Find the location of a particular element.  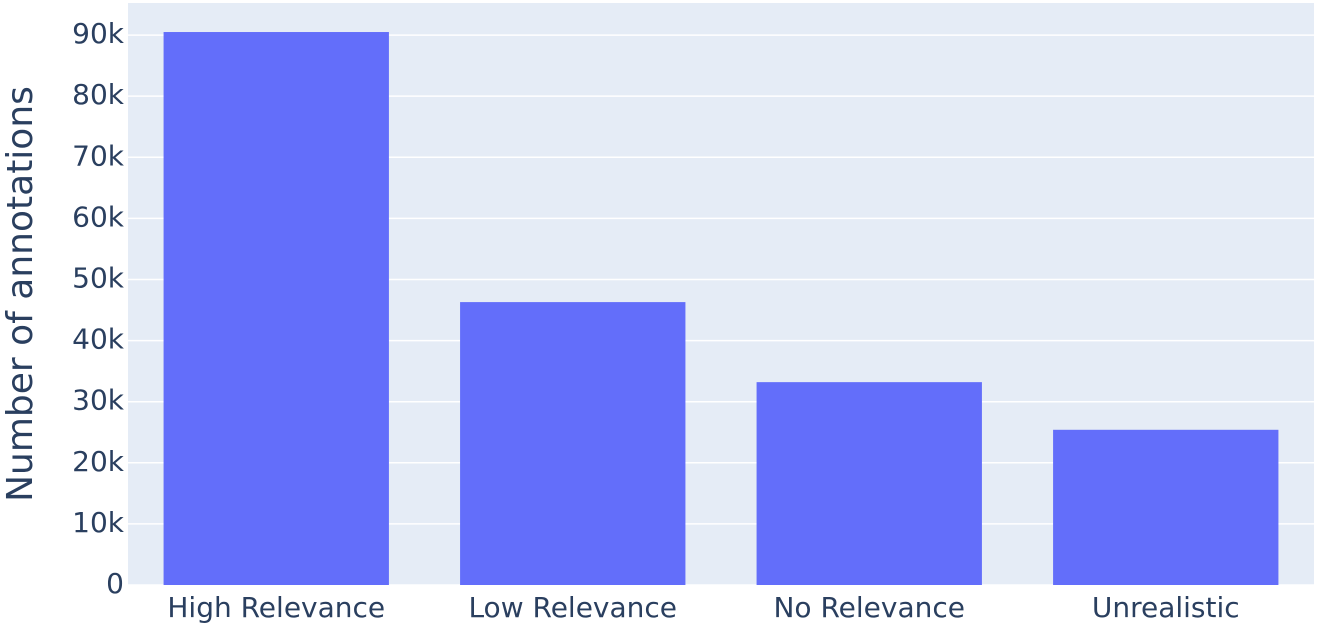

y-tick-label: 20k is located at coordinates (98, 461).